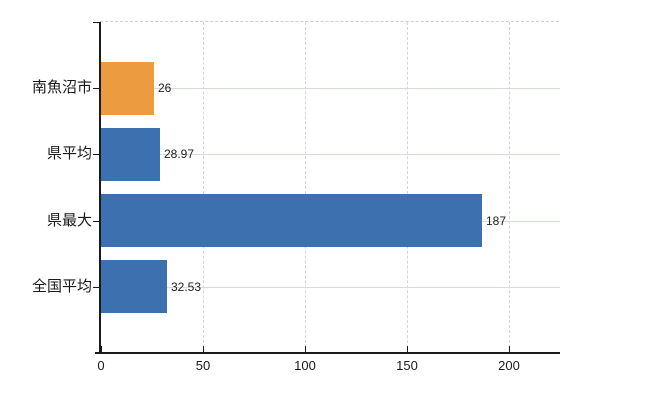 The width and height of the screenshot is (650, 400). I want to click on x-axis, so click(327, 353).